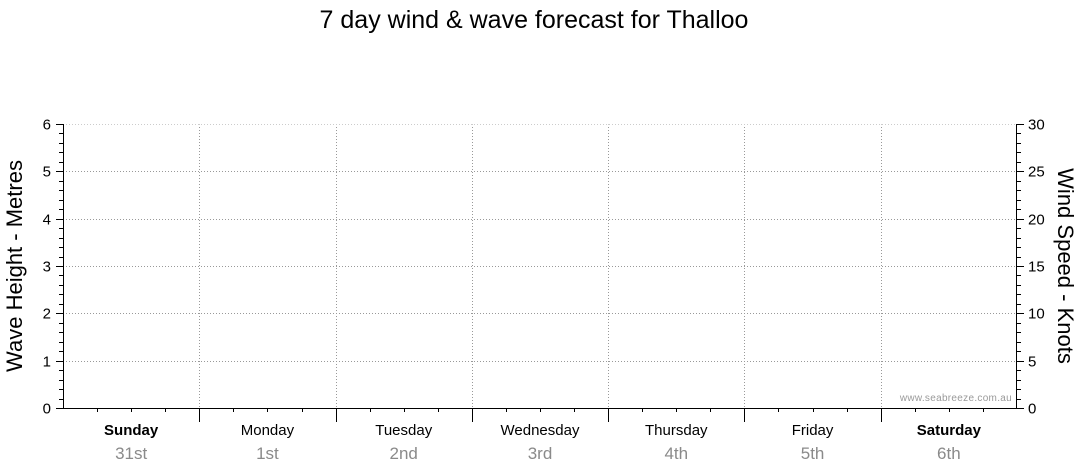 The height and width of the screenshot is (475, 1080). I want to click on left-y-tick-label: 2, so click(47, 314).